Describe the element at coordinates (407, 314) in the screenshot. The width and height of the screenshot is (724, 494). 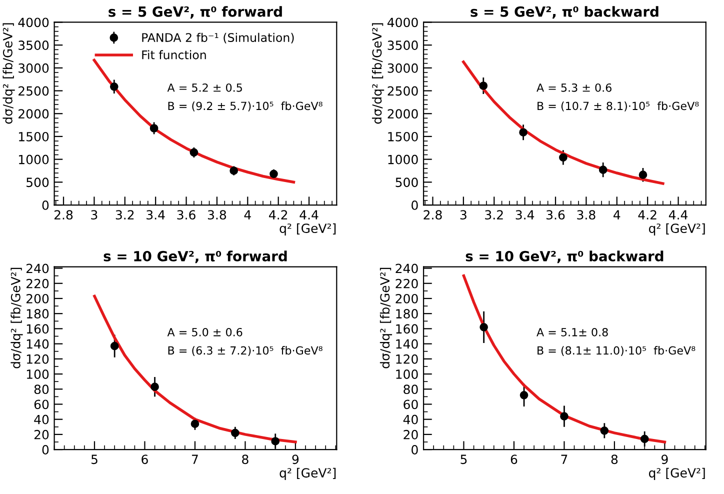
I see `y-tick-label: 180` at that location.